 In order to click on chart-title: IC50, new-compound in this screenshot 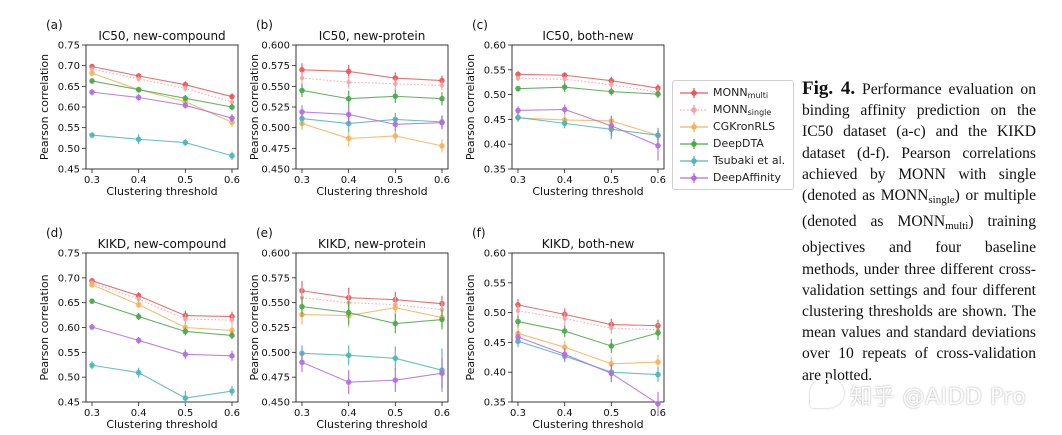, I will do `click(161, 36)`.